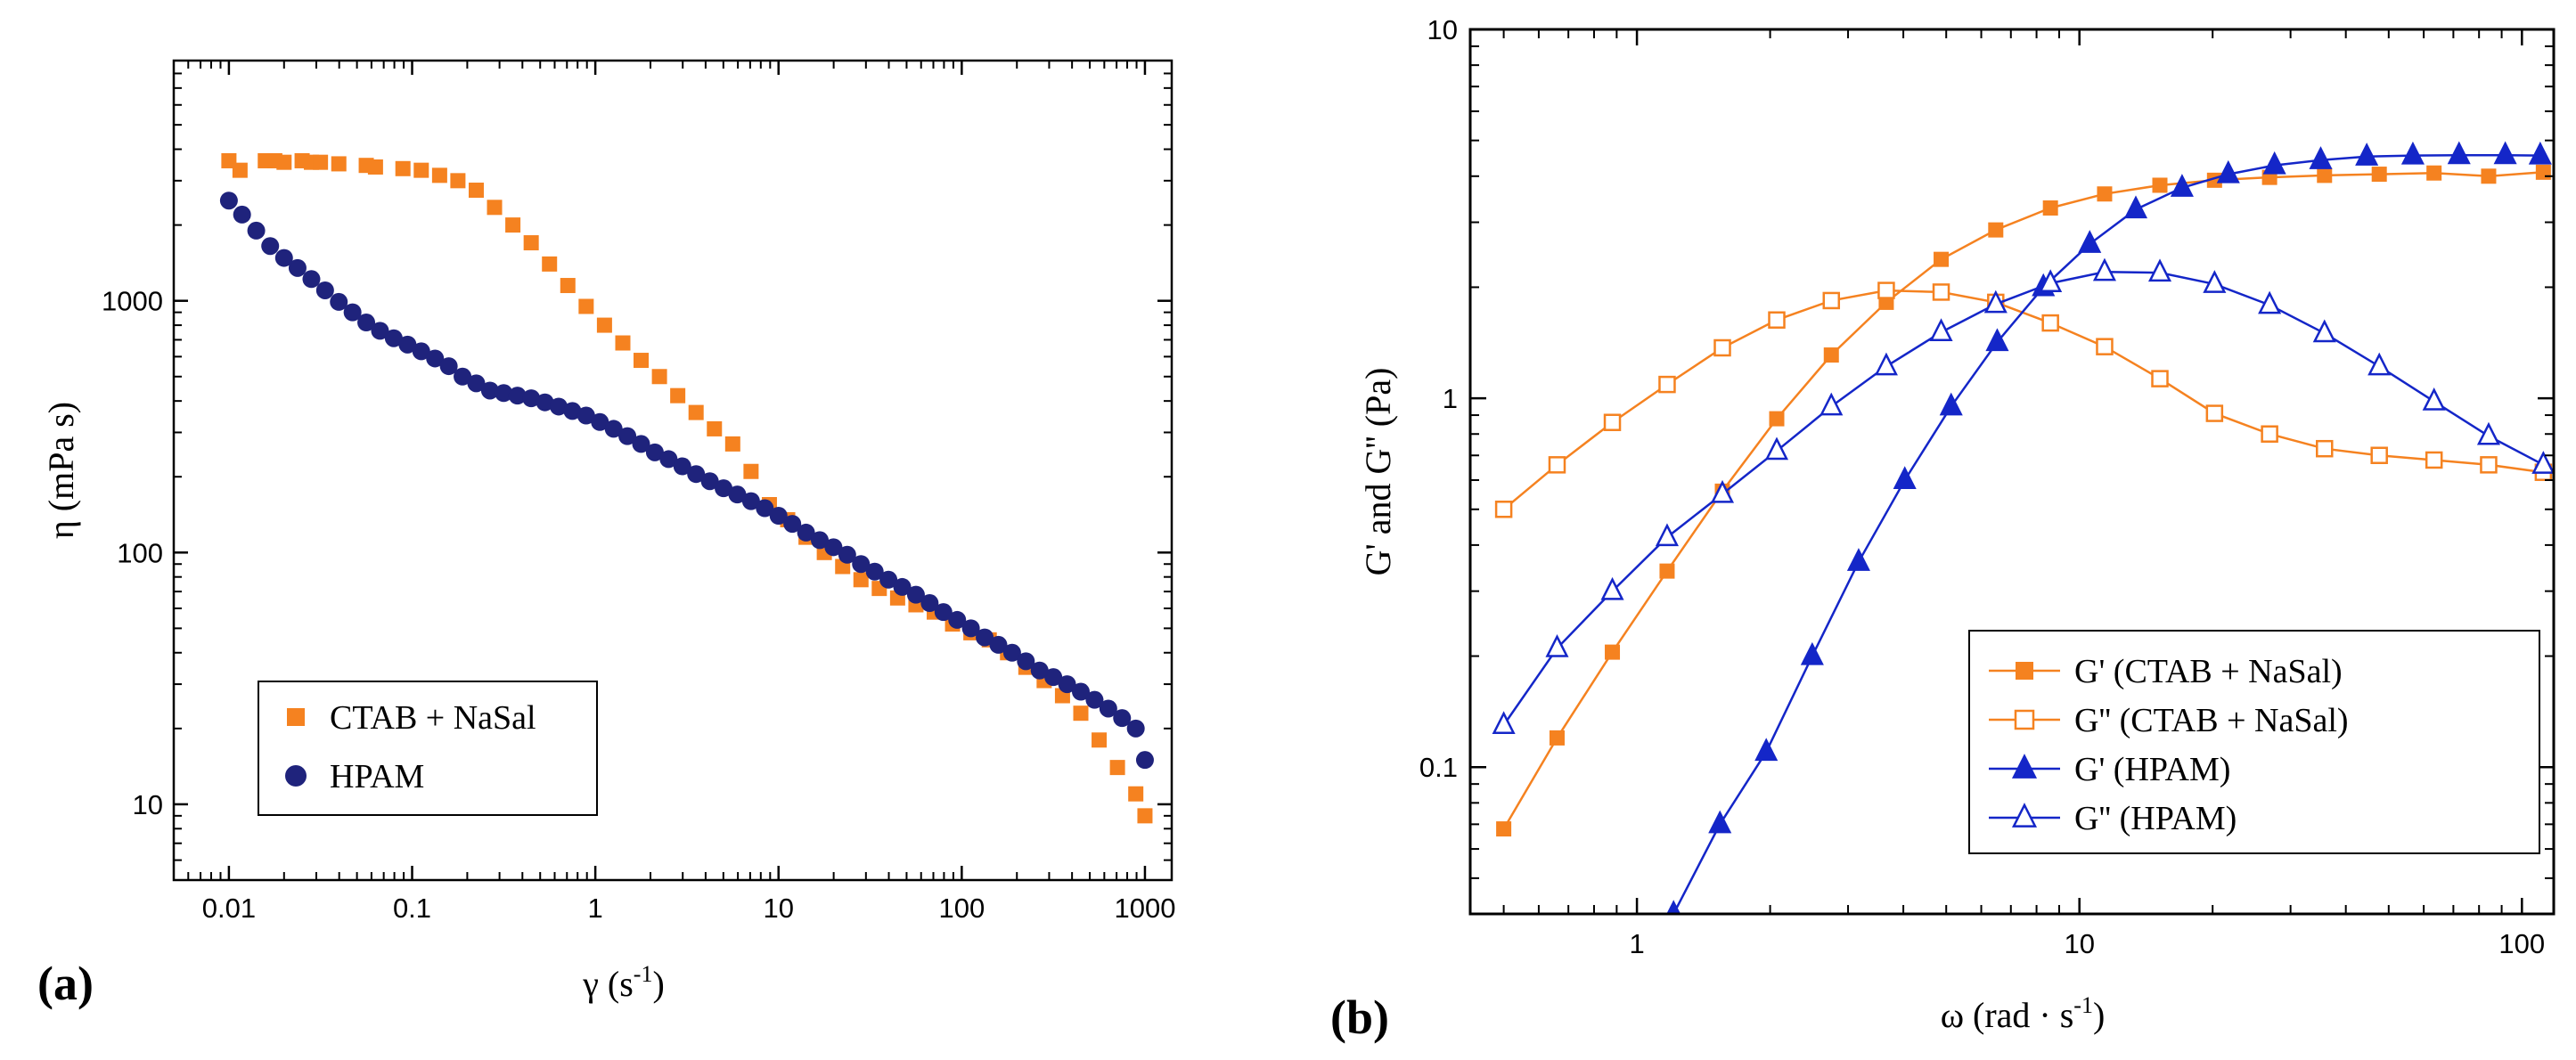 The image size is (2576, 1060). Describe the element at coordinates (2521, 943) in the screenshot. I see `x-tick-label-b: 100` at that location.